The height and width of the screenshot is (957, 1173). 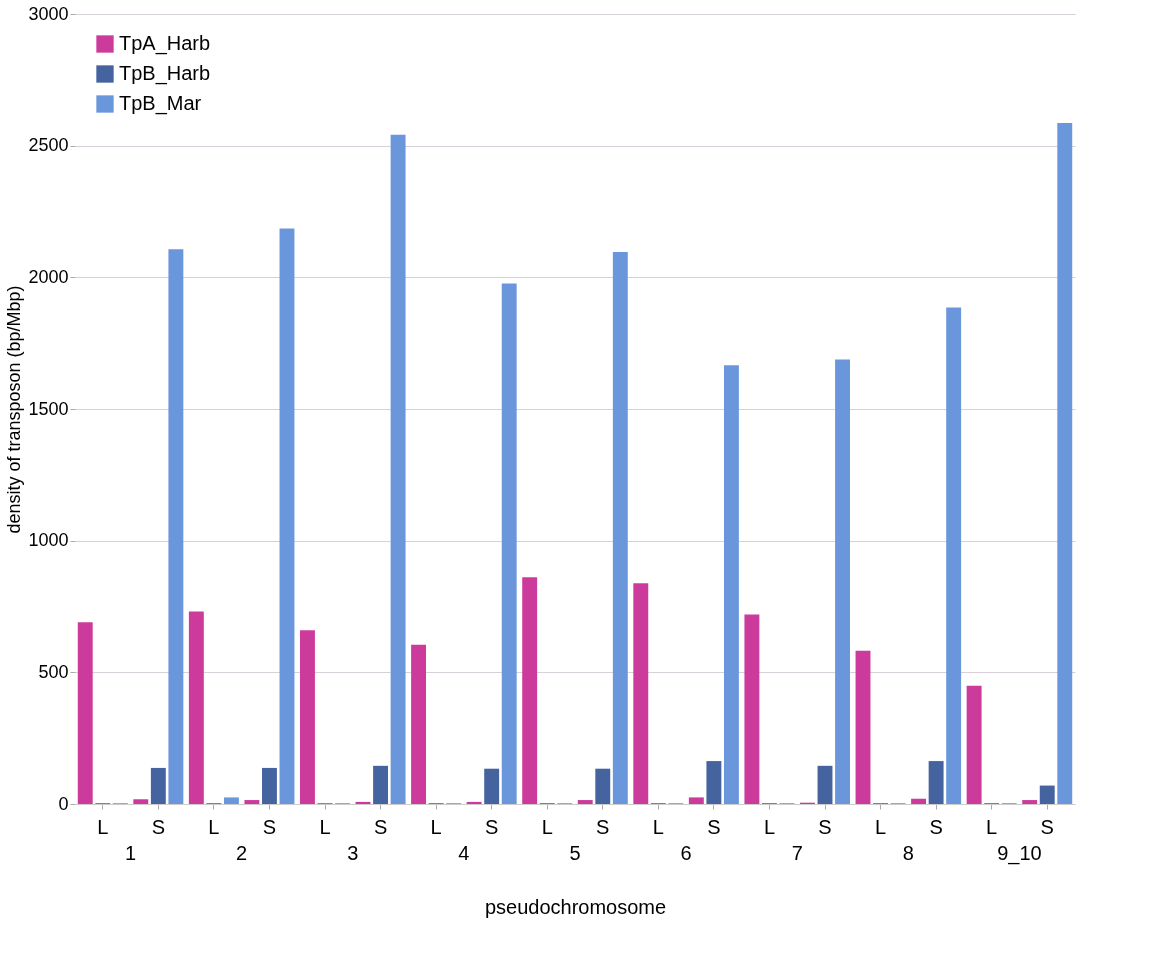 I want to click on y-tick-label: 2500, so click(x=48, y=145).